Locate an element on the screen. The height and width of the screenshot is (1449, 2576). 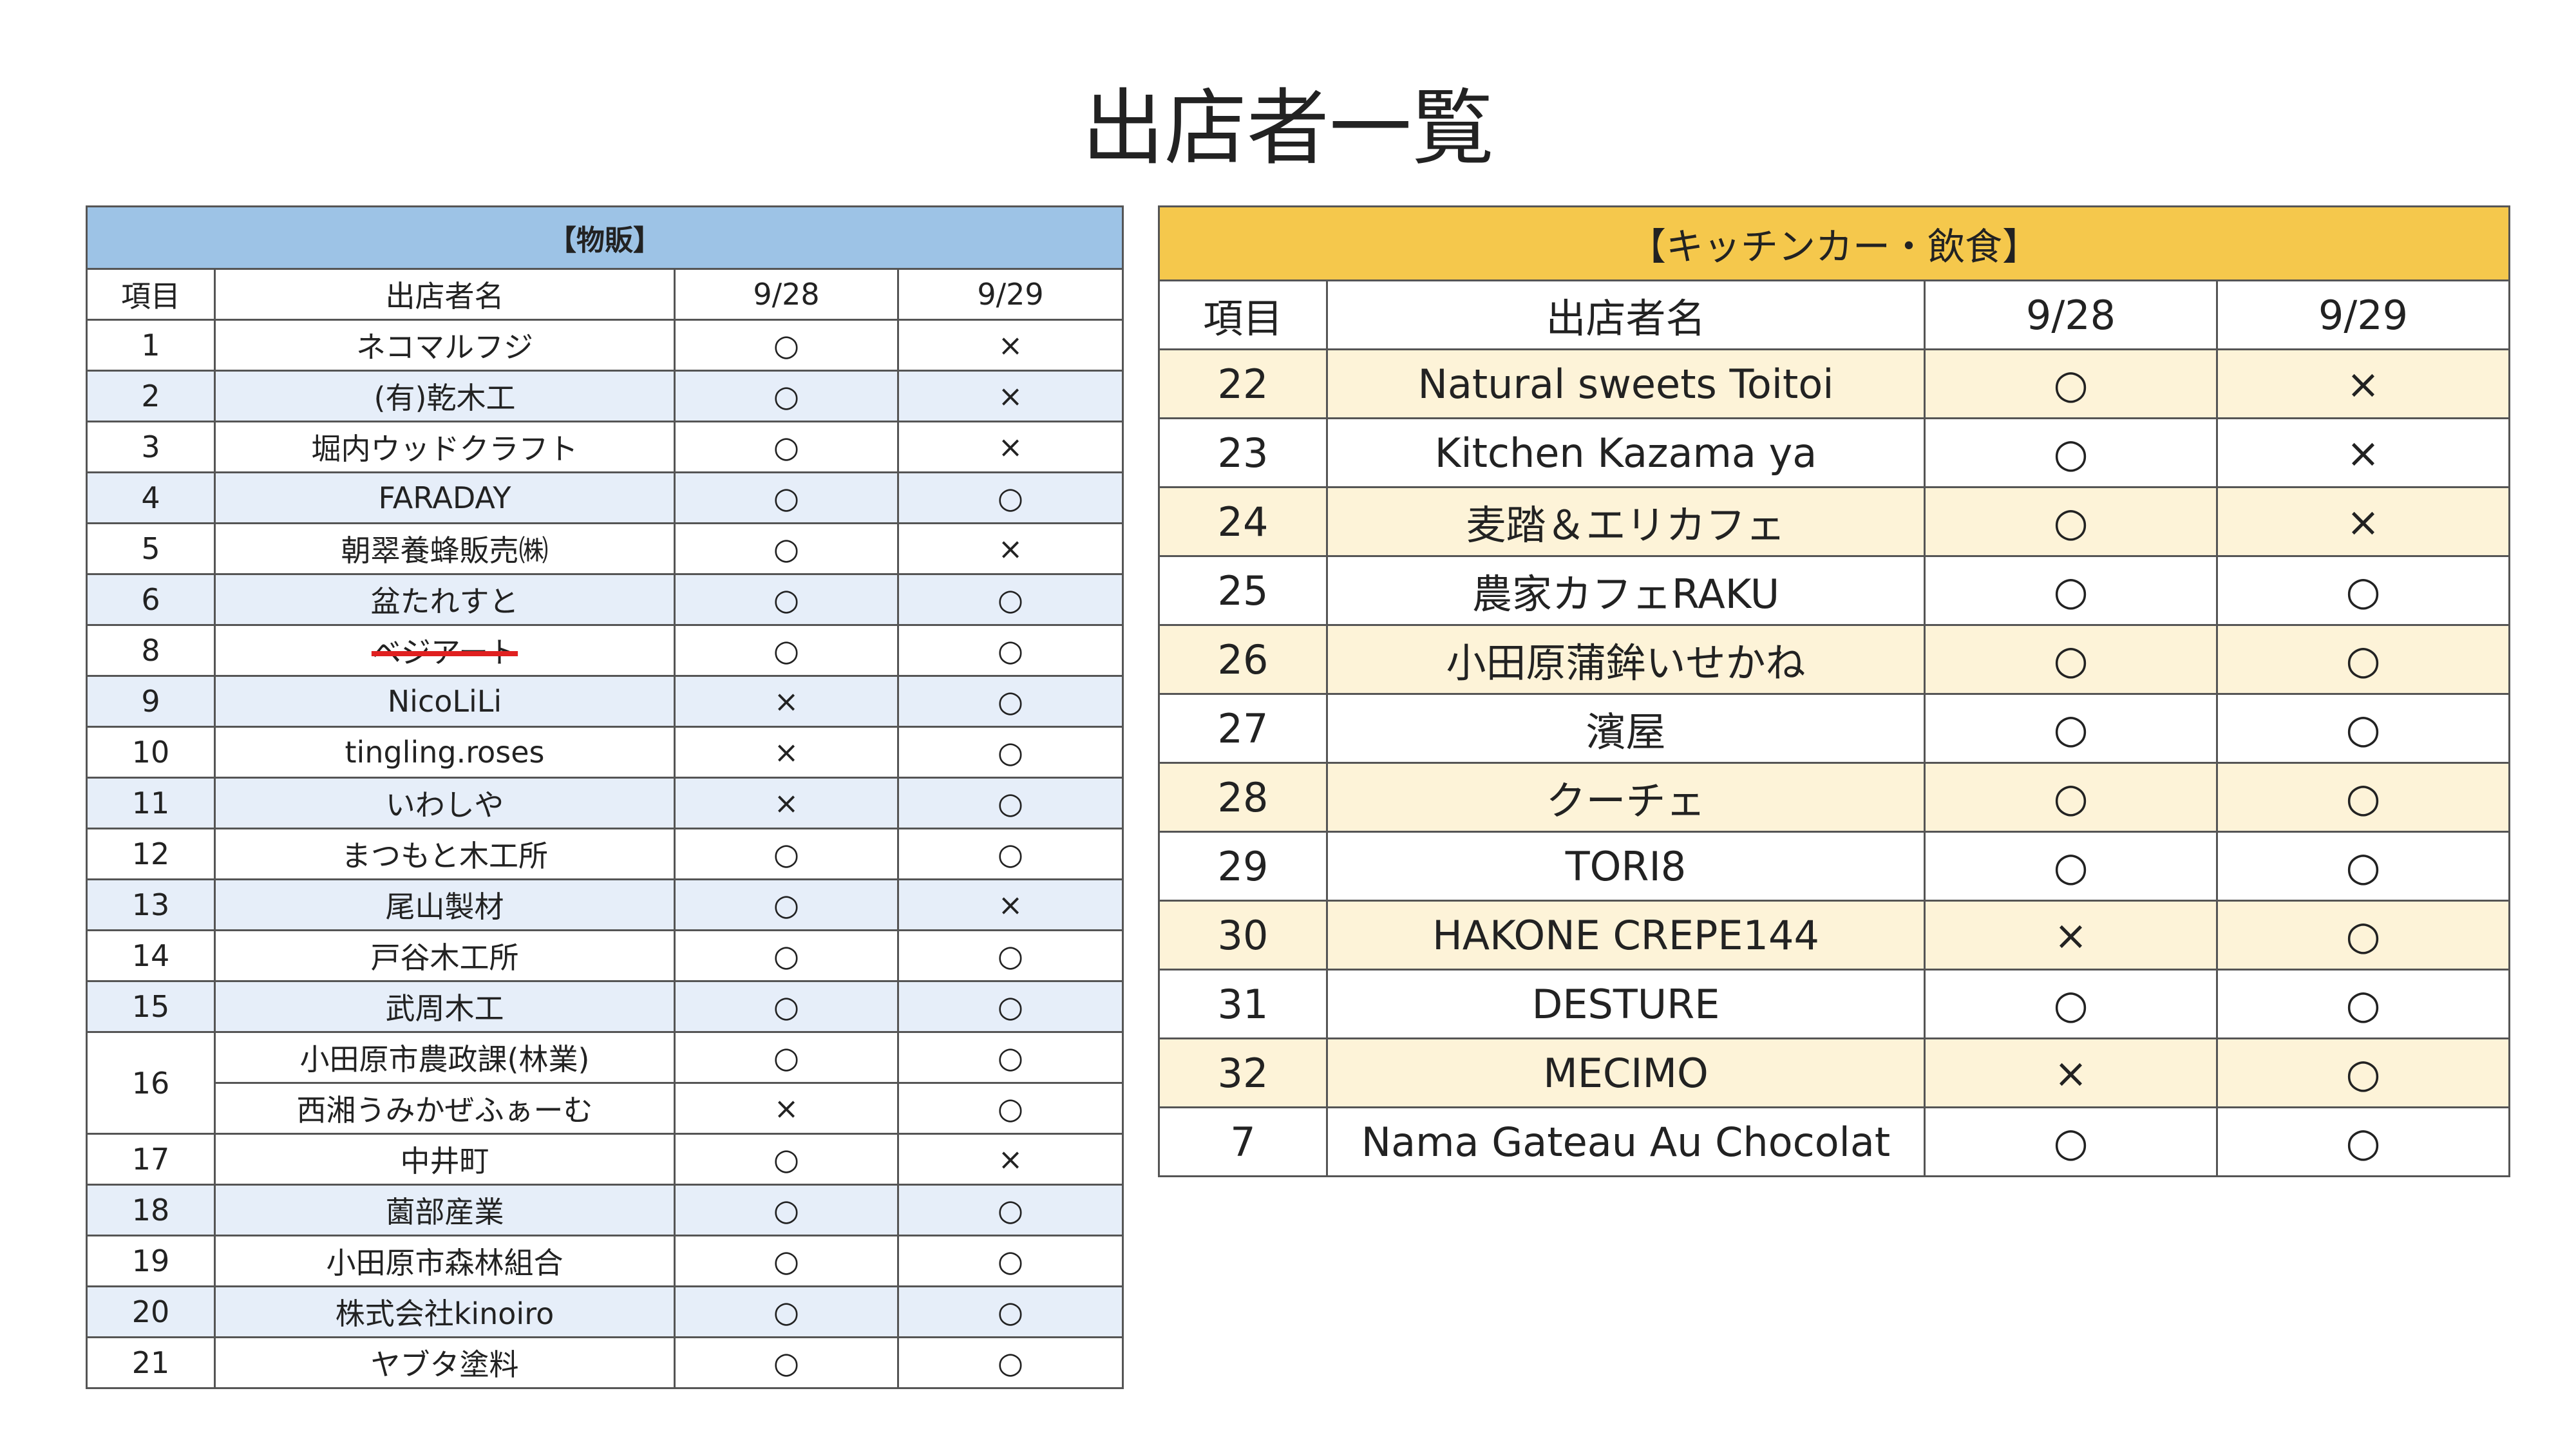
vendor-name: ベジアート is located at coordinates (445, 651).